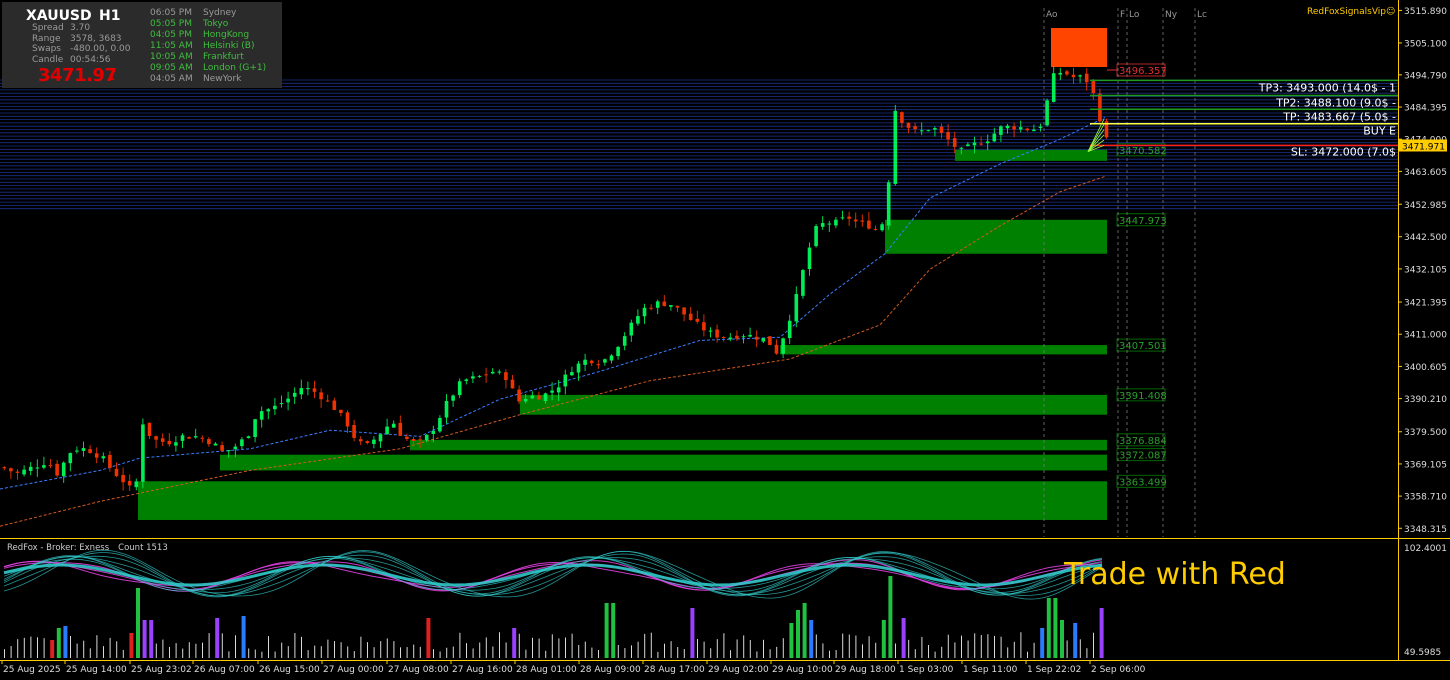 The width and height of the screenshot is (1450, 680). Describe the element at coordinates (1335, 103) in the screenshot. I see `tp2-label: TP2: 3488.100 (9.0$ -` at that location.